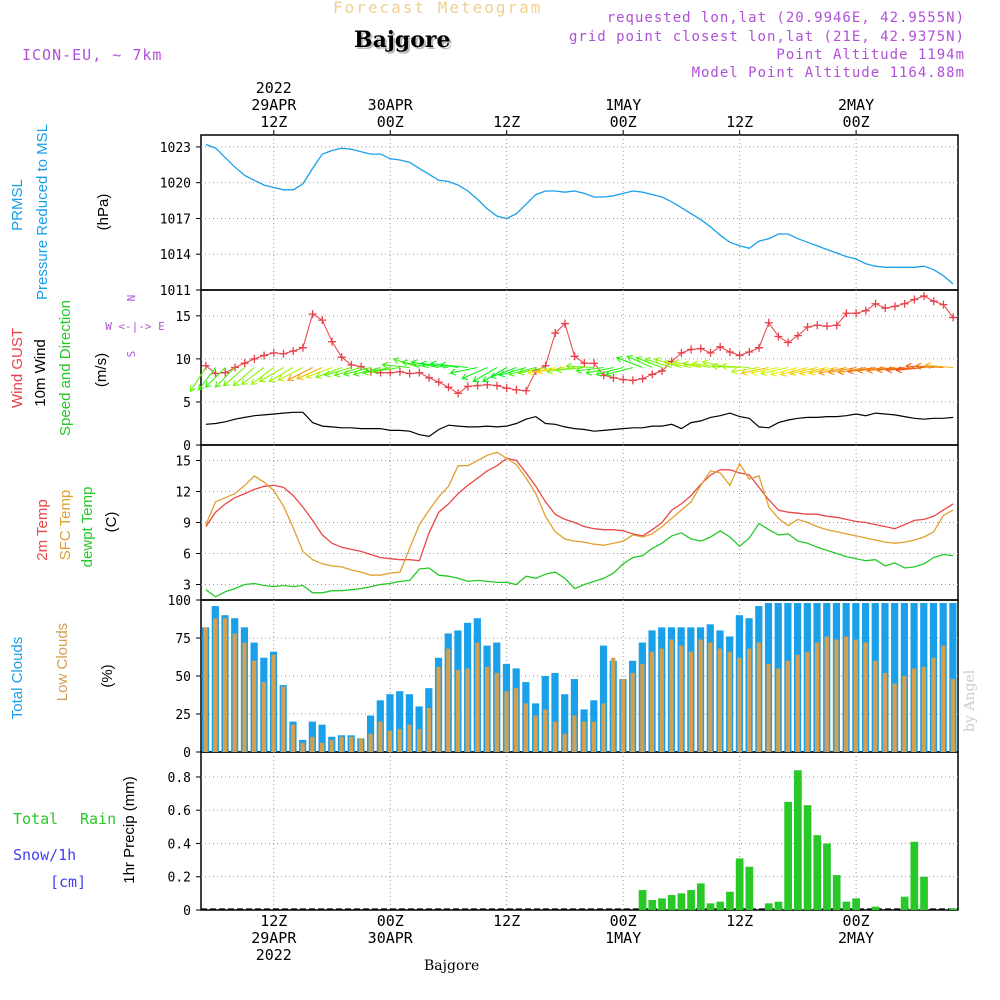  I want to click on pressure-label-prmsl: PRMSL, so click(17, 205).